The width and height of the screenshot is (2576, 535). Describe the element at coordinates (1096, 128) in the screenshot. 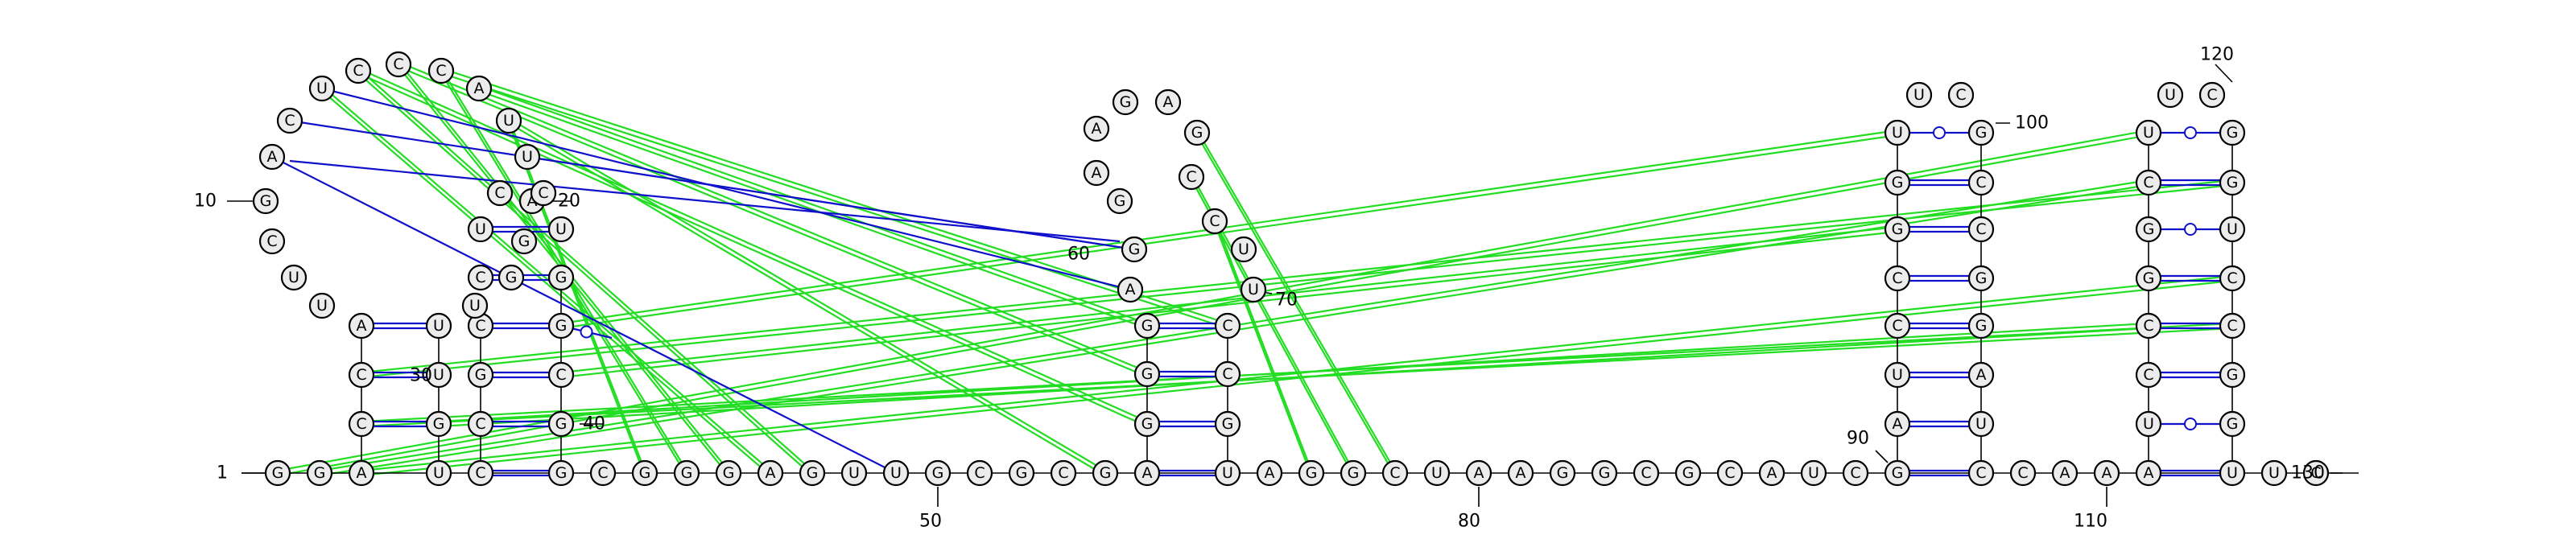

I see `nucleotide-87: A` at that location.